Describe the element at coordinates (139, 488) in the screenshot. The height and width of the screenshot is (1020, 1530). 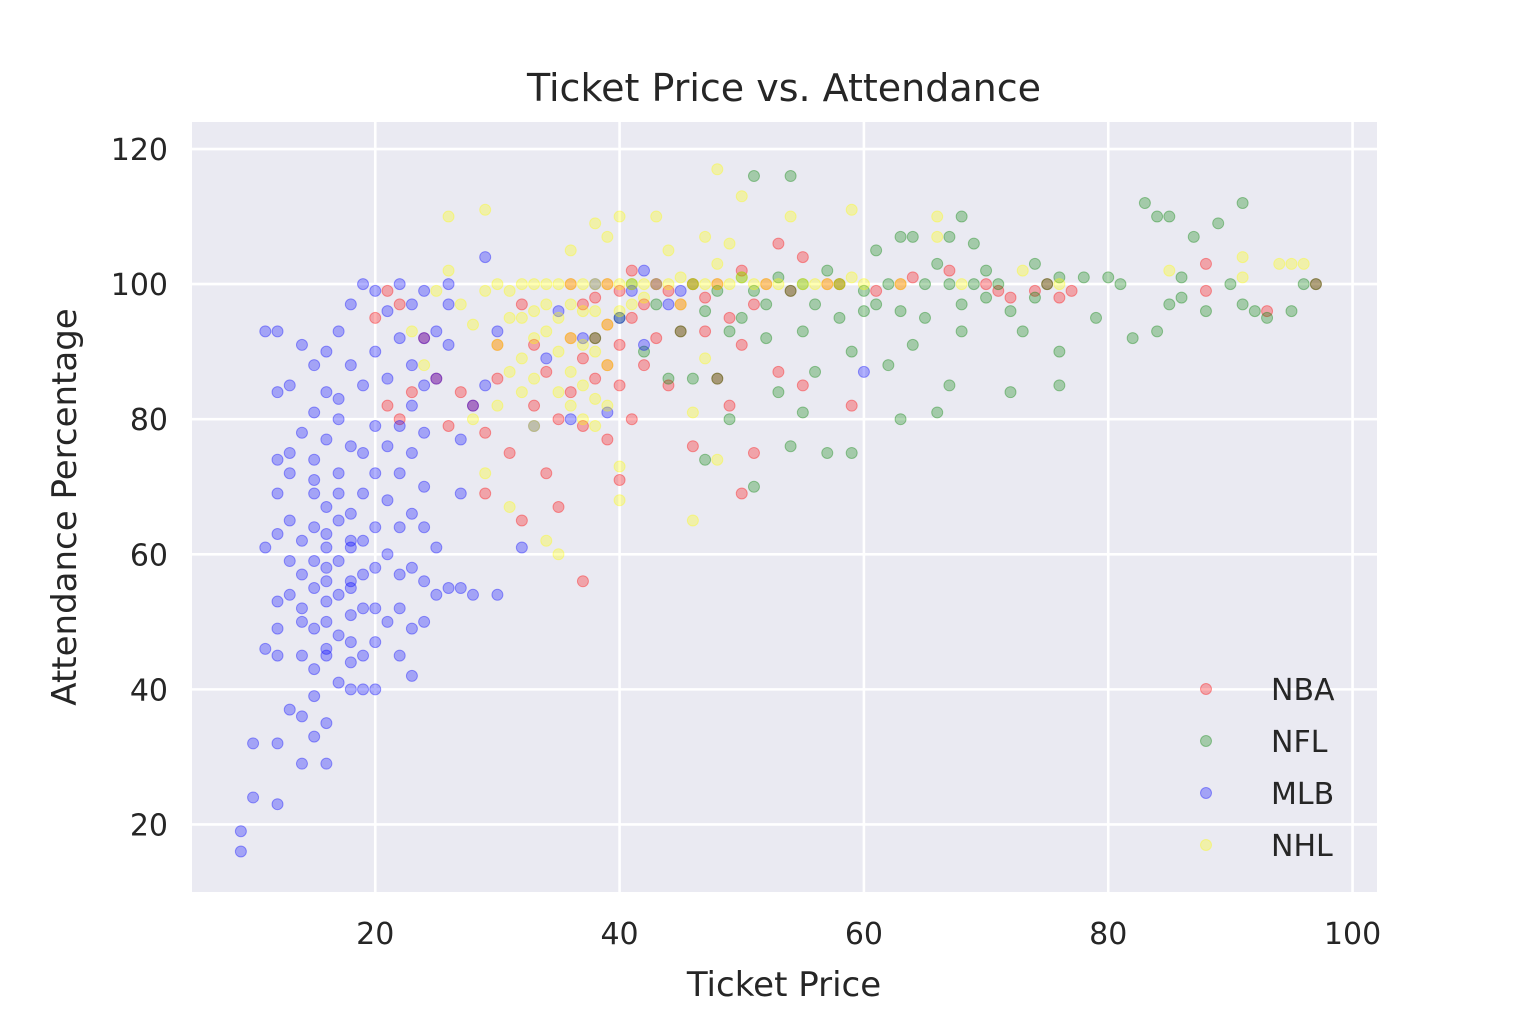
I see `y-axis-ticks: 20 40 60 80 100 120` at that location.